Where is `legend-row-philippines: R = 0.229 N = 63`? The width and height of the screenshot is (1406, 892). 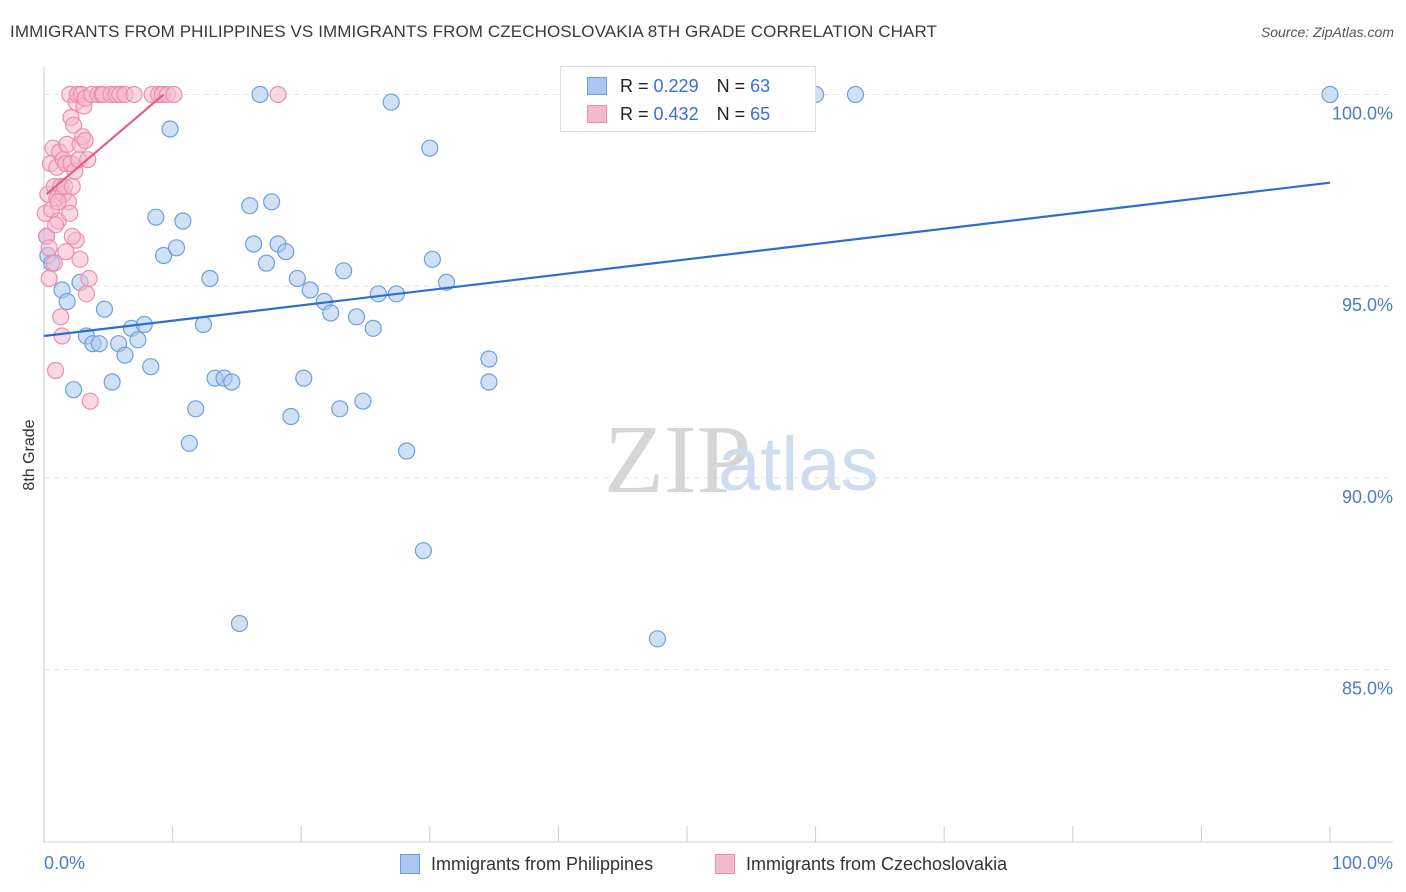 legend-row-philippines: R = 0.229 N = 63 is located at coordinates (678, 86).